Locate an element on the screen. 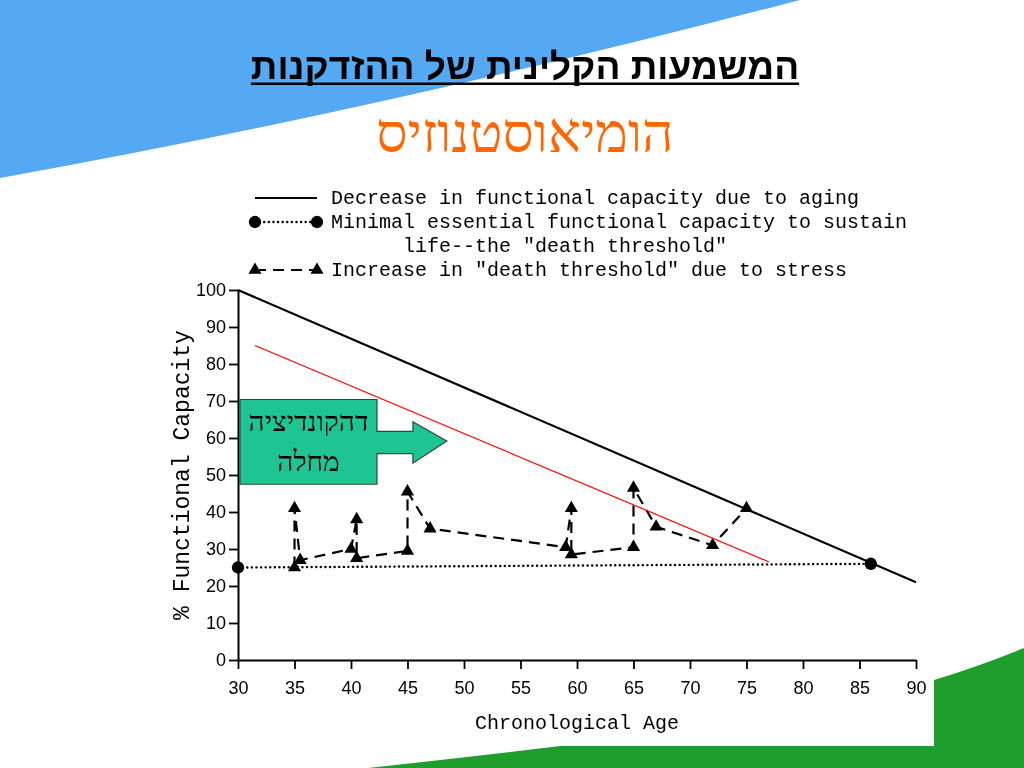 The width and height of the screenshot is (1024, 768). y-tick-label: 30 is located at coordinates (215, 549).